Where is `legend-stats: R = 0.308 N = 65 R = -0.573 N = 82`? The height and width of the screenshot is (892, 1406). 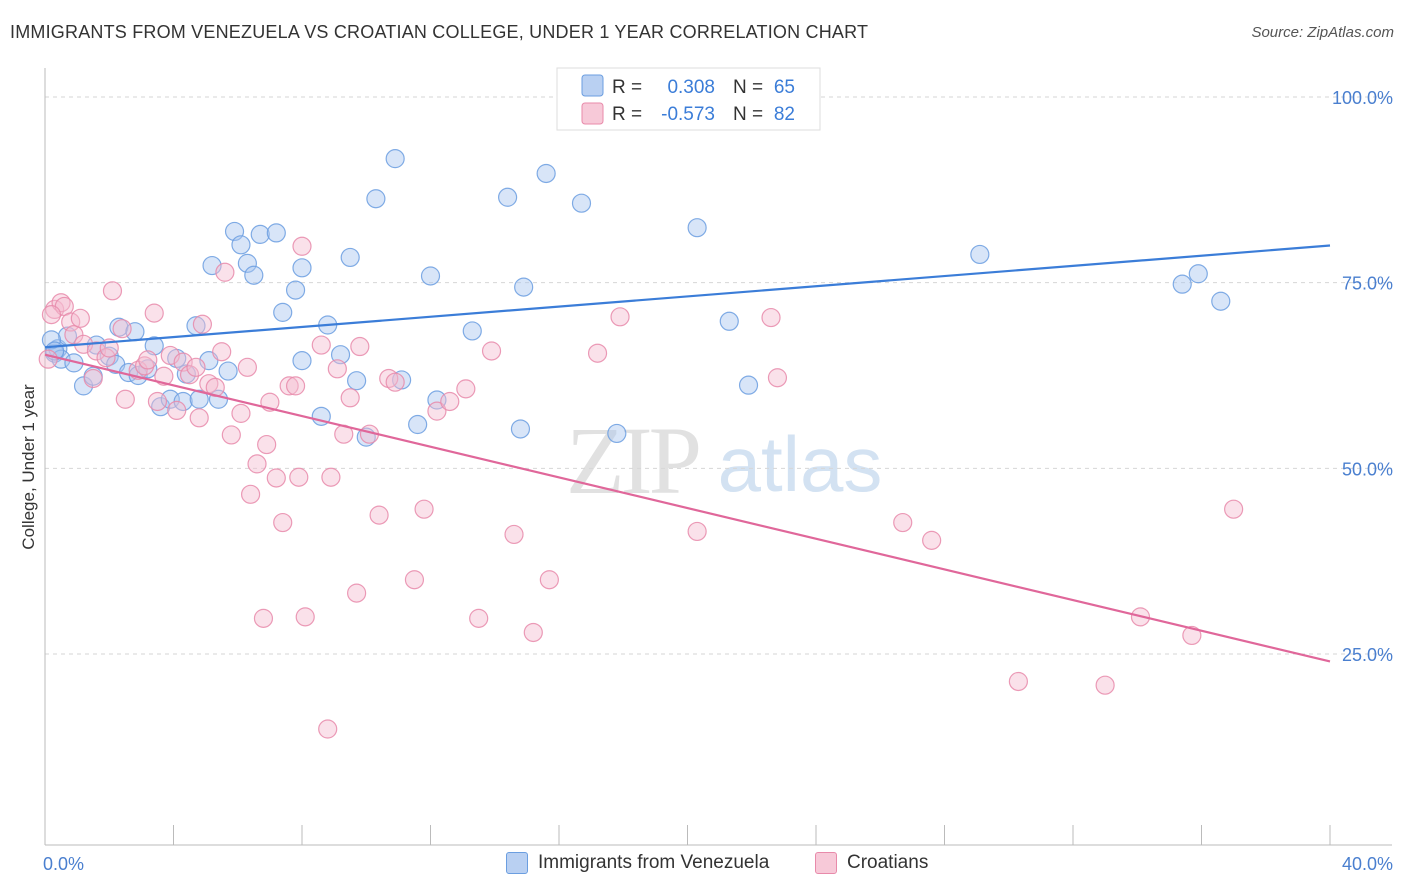
legend-stats: R = 0.308 N = 65 R = -0.573 N = 82 is located at coordinates (688, 99).